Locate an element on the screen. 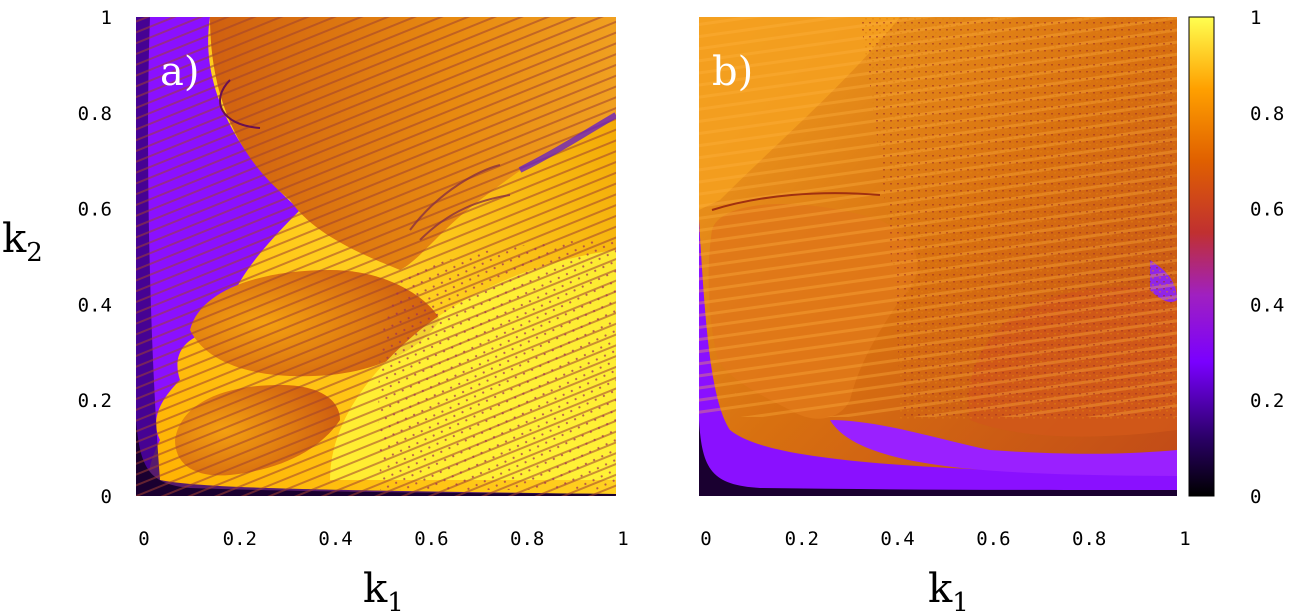 This screenshot has width=1300, height=611. x-tick-label-a: 0.8 is located at coordinates (527, 539).